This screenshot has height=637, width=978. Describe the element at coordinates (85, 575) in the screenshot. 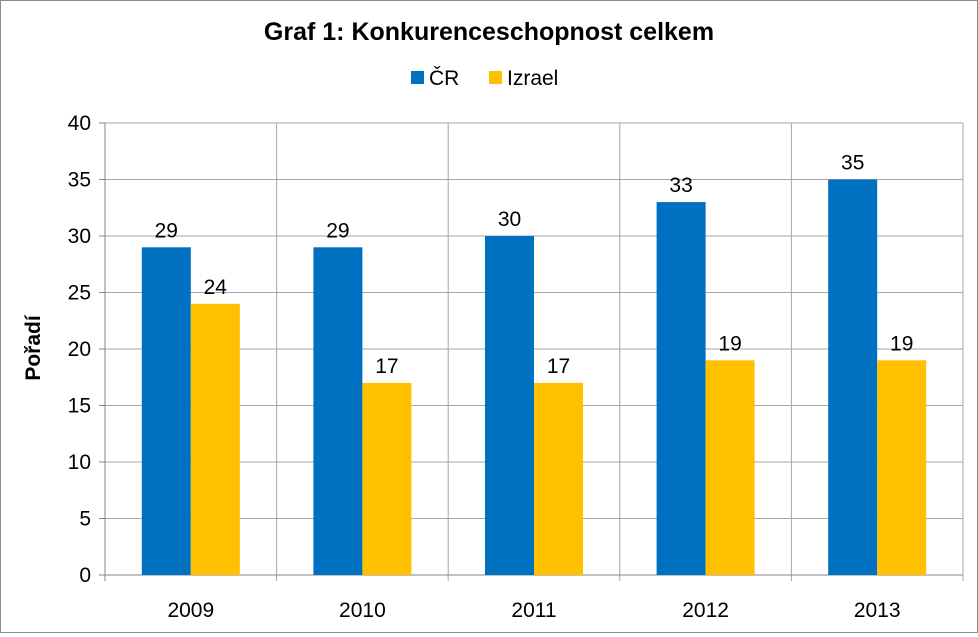

I see `y-tick-label: 0` at that location.